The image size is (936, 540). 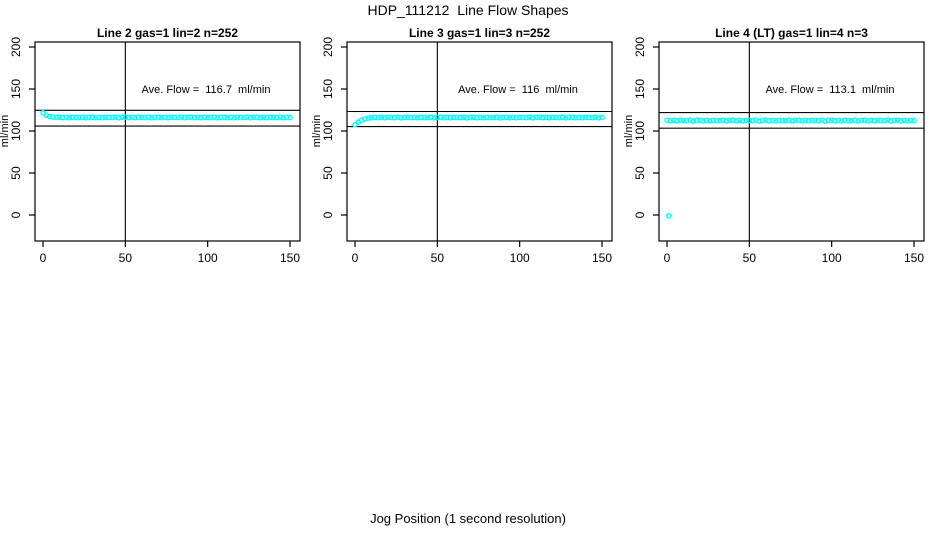 What do you see at coordinates (668, 216) in the screenshot?
I see `outlier-point` at bounding box center [668, 216].